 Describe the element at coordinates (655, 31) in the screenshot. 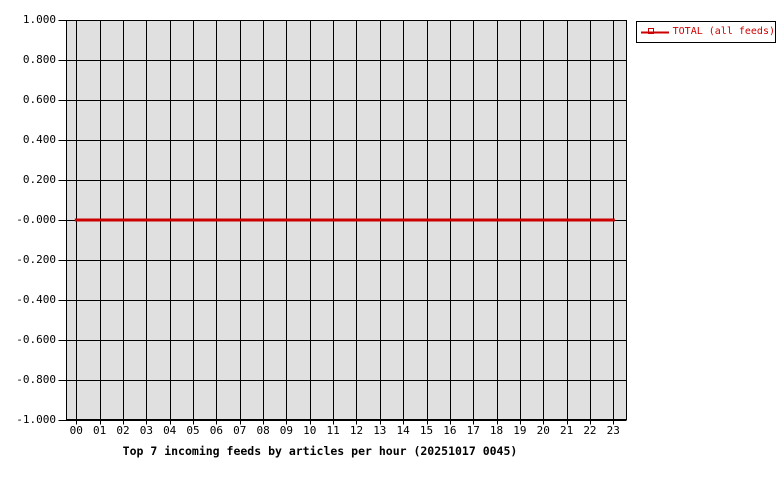

I see `legend-line-sample` at that location.